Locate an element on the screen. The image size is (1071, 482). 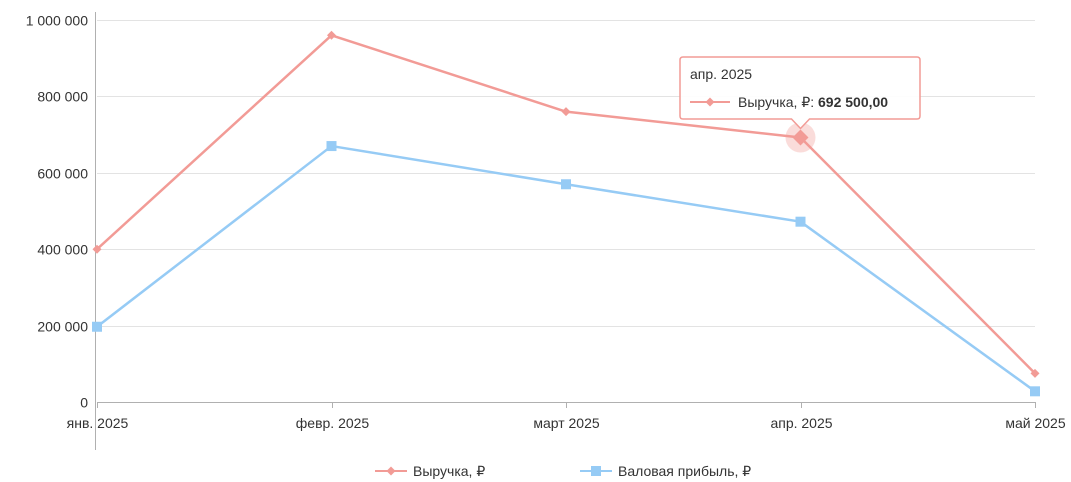
tooltip: апр. 2025 Выручка, ₽: 692 500,00 is located at coordinates (800, 93).